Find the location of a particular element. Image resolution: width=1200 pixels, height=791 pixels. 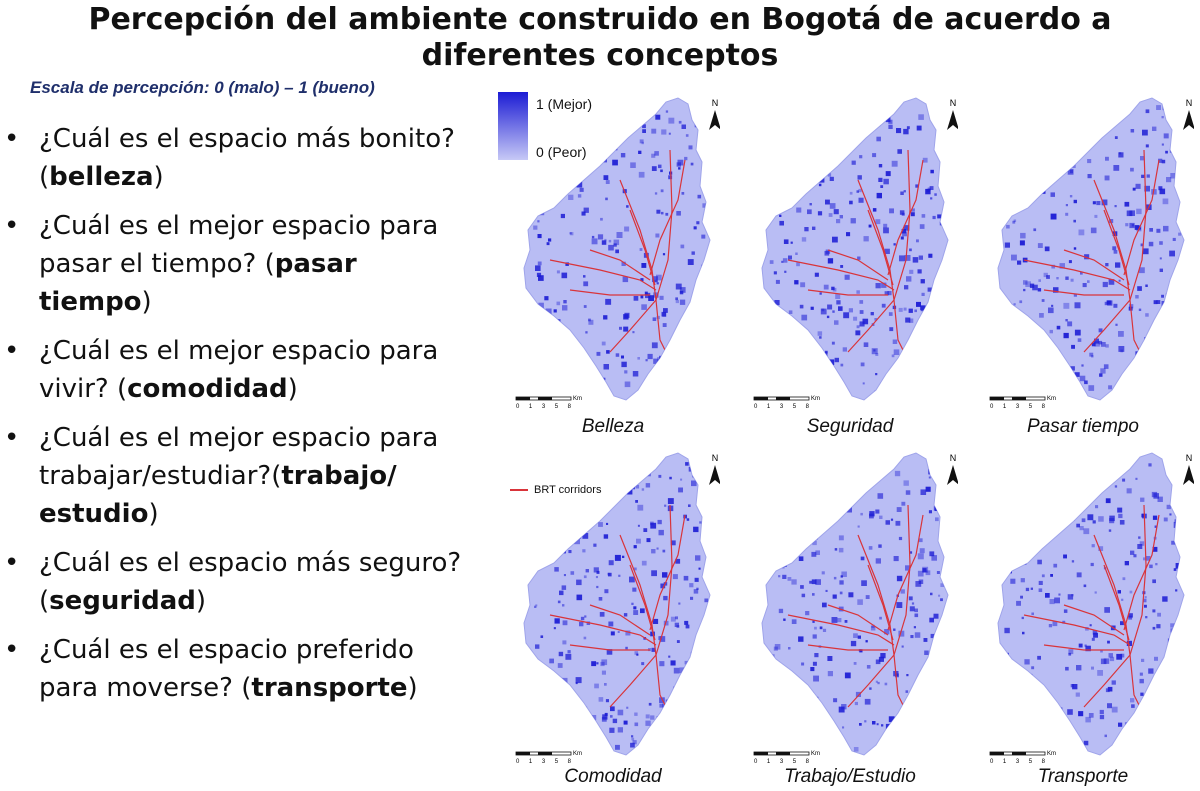

caption-pasar-tiempo: Pasar tiempo is located at coordinates (1083, 426).